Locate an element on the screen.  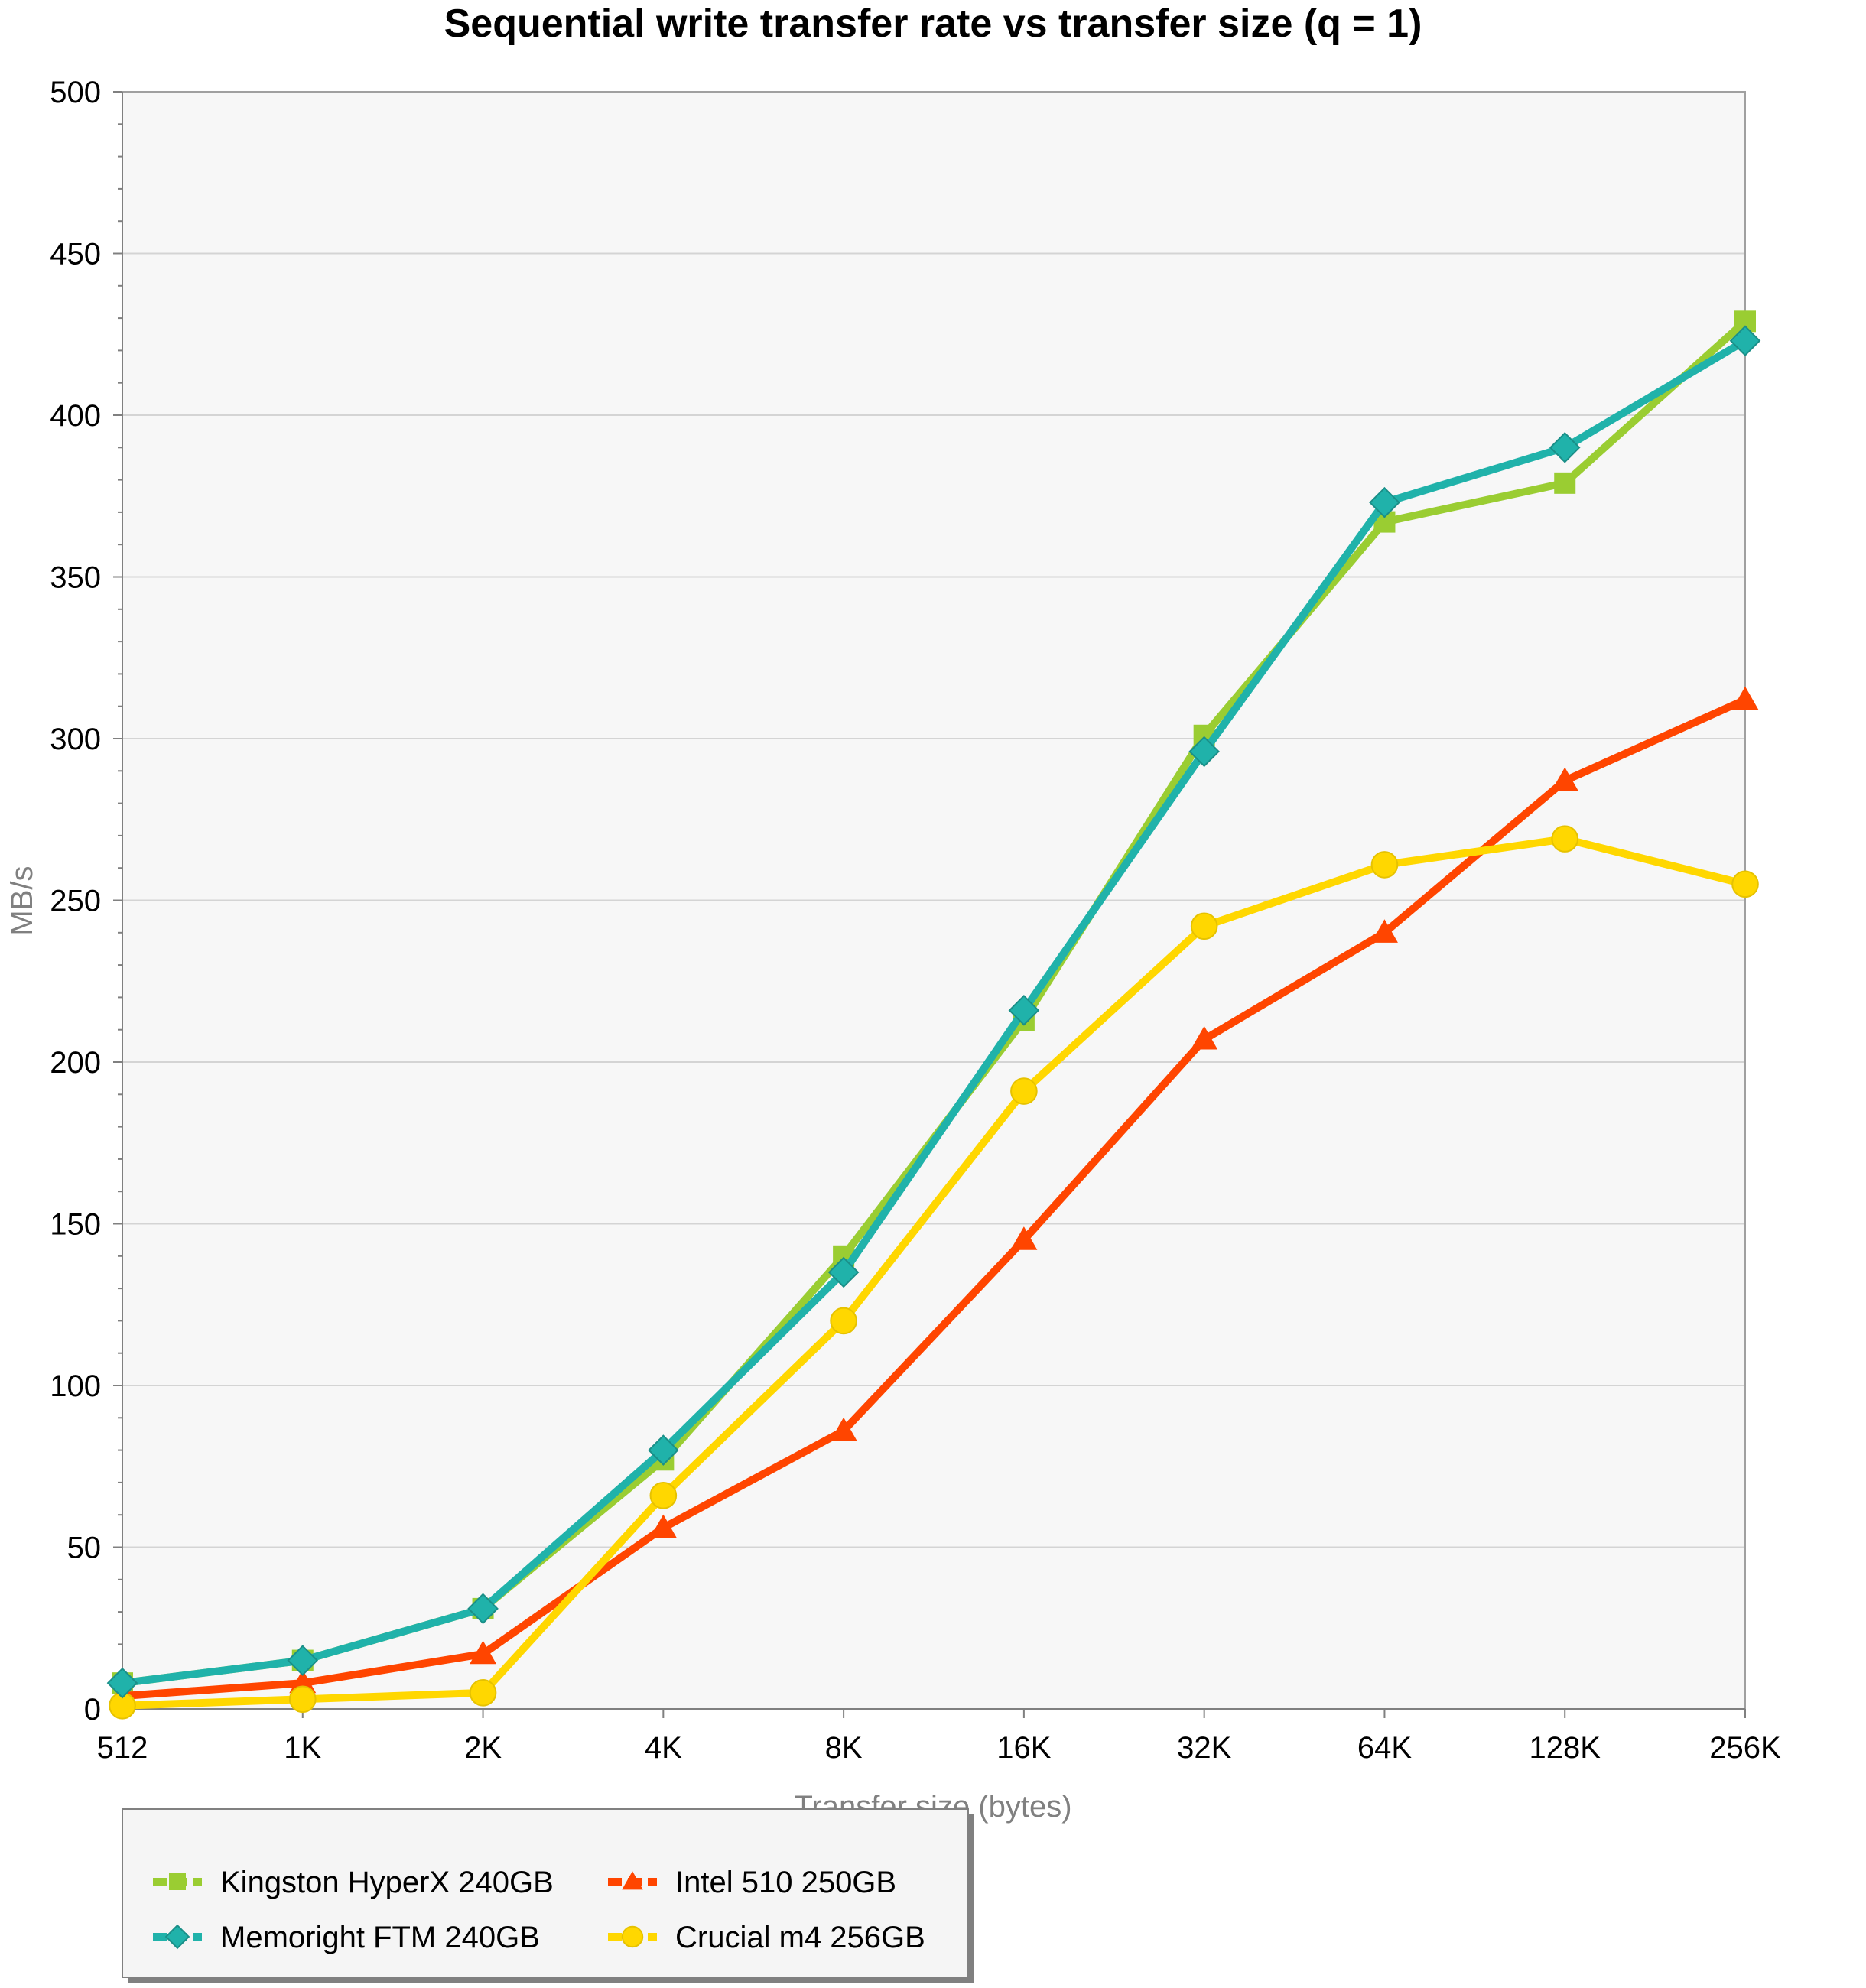
x-axis-ticks: 512 1K 2K 4K 8K 16K 32K 64K 128K 256K is located at coordinates (939, 1737).